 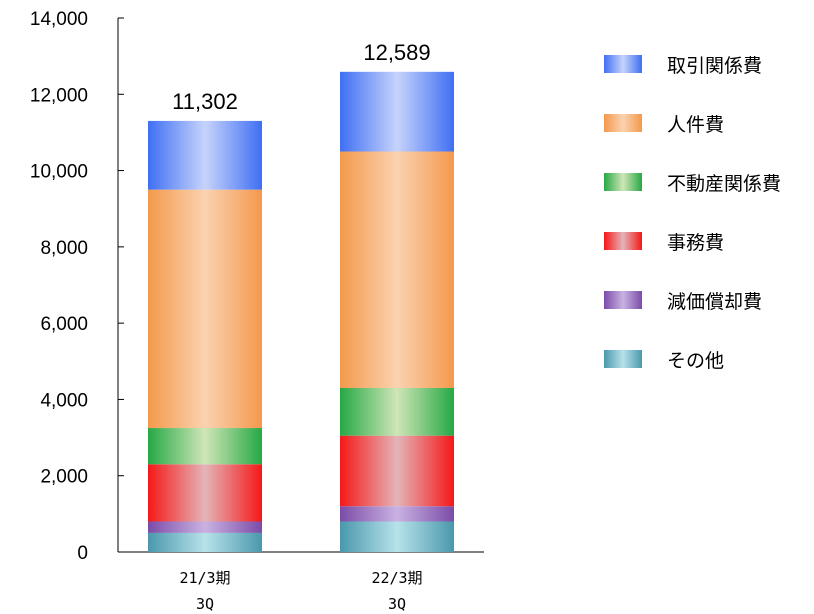 I want to click on y-tick-label: 0, so click(x=82, y=553).